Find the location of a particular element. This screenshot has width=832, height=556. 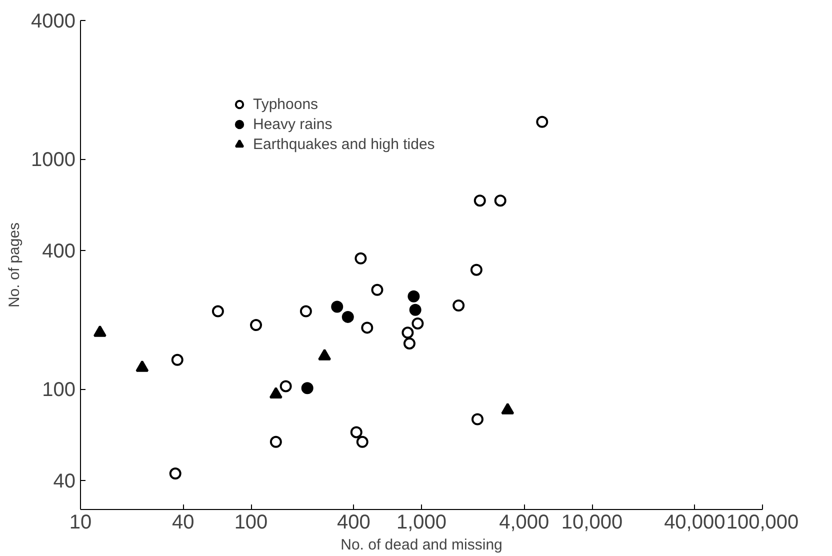

x-tick-label: 10 is located at coordinates (80, 523).